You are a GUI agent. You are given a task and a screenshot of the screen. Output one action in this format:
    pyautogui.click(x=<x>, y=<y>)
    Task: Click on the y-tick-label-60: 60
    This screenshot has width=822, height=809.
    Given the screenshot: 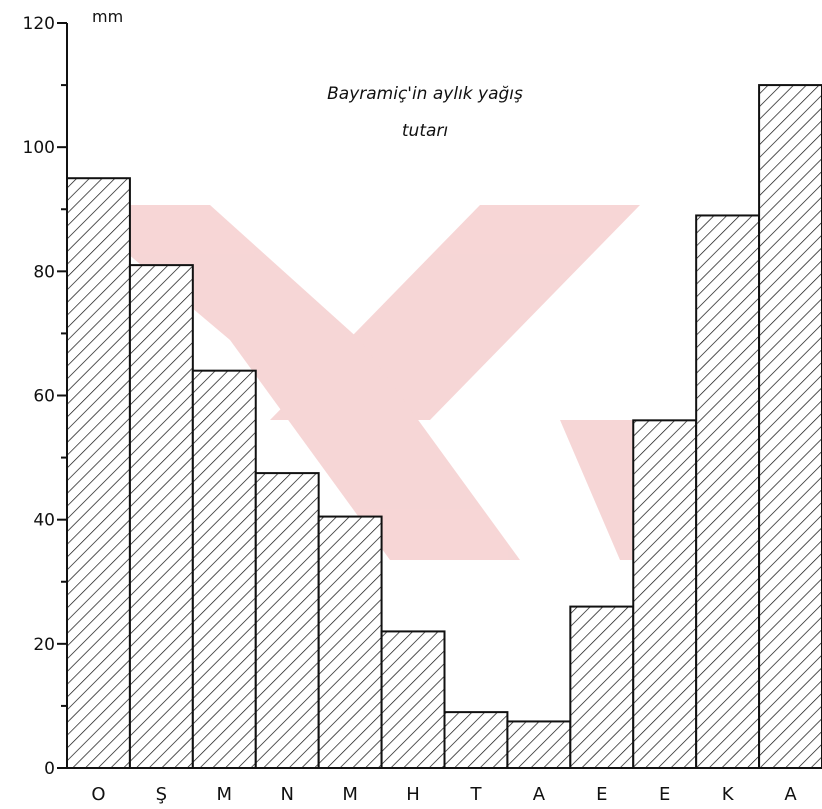 What is the action you would take?
    pyautogui.click(x=44, y=397)
    